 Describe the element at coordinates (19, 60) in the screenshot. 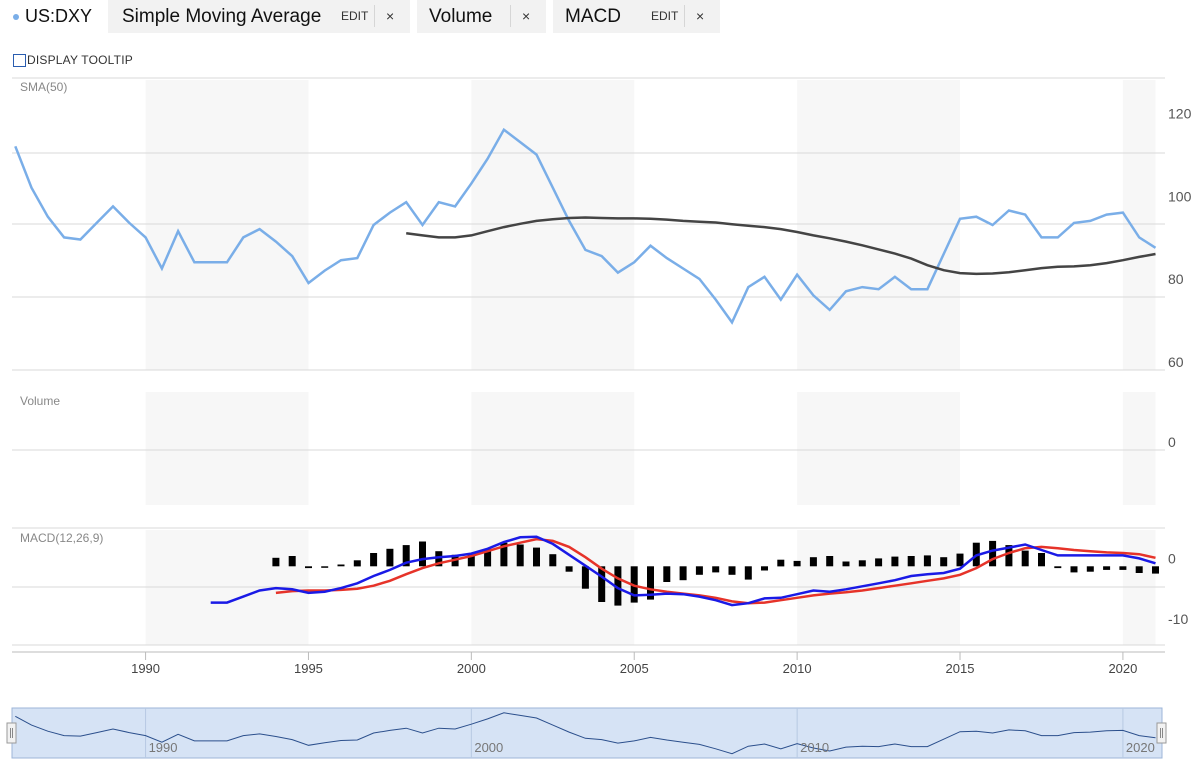

I see `tooltip-checkbox` at that location.